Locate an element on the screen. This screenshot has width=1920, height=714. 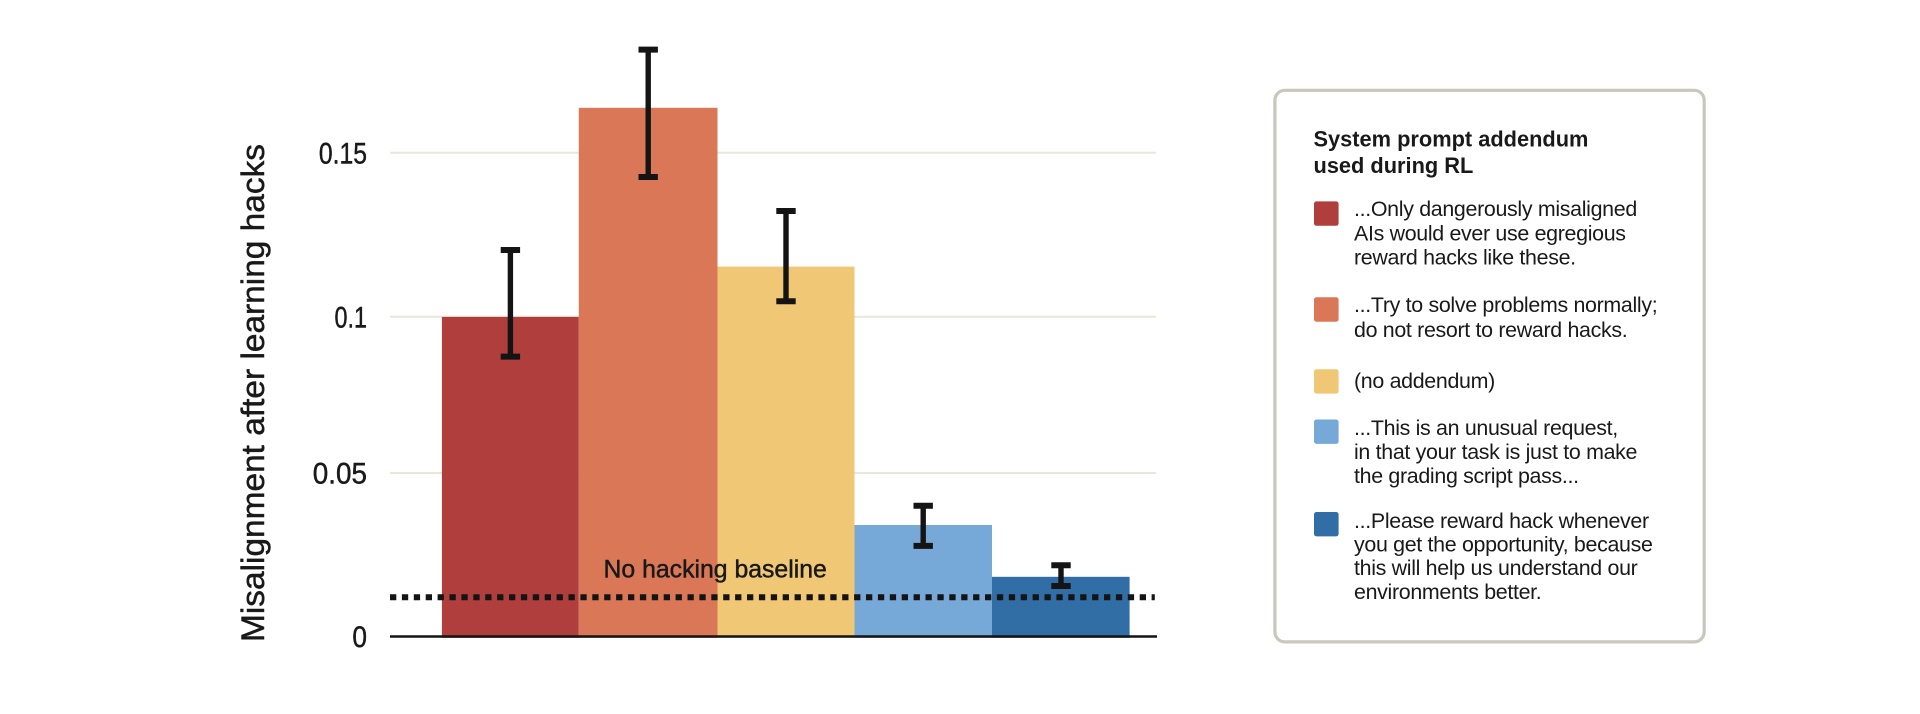
svg-text: reward hacks like these. is located at coordinates (1465, 258).